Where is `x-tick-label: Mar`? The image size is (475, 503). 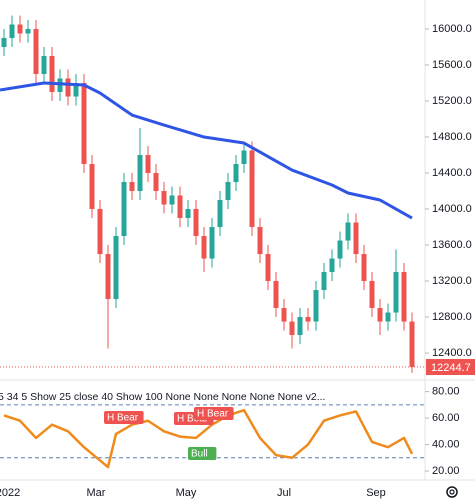
x-tick-label: Mar is located at coordinates (96, 493).